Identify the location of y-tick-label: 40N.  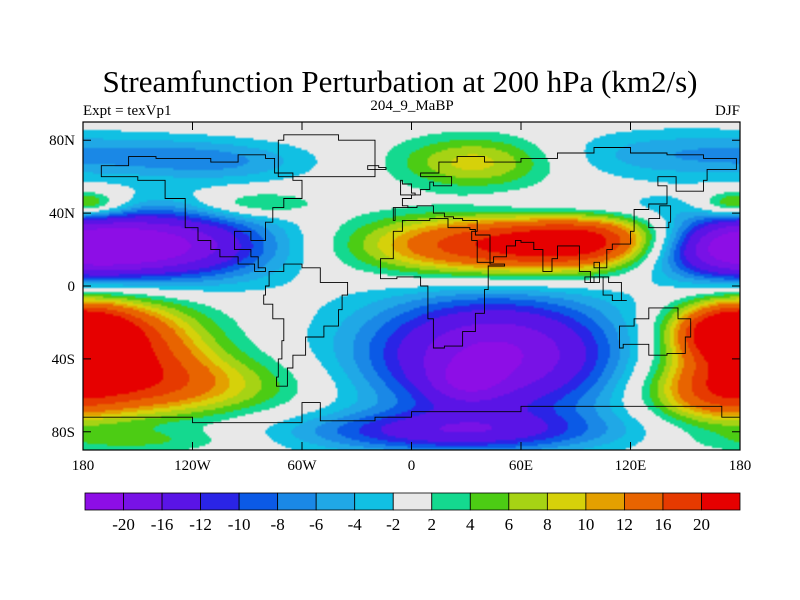
(62, 214).